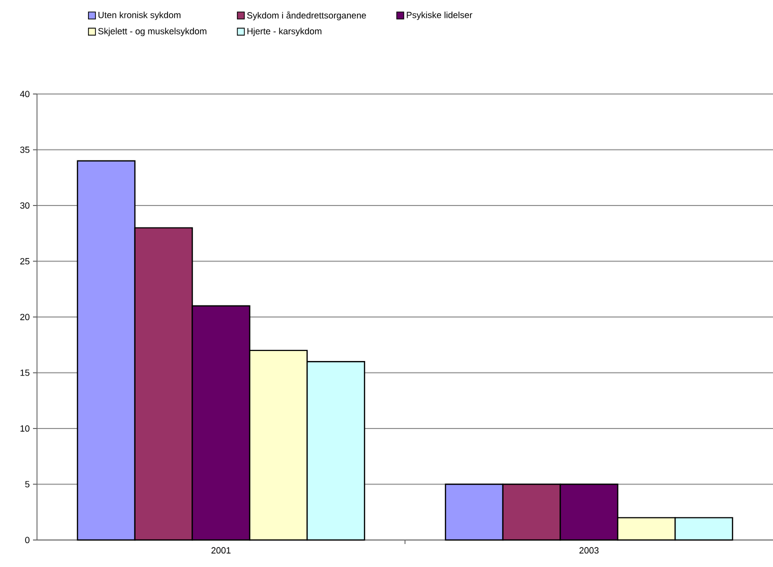 Image resolution: width=773 pixels, height=567 pixels. Describe the element at coordinates (25, 261) in the screenshot. I see `y-tick-label: 25` at that location.